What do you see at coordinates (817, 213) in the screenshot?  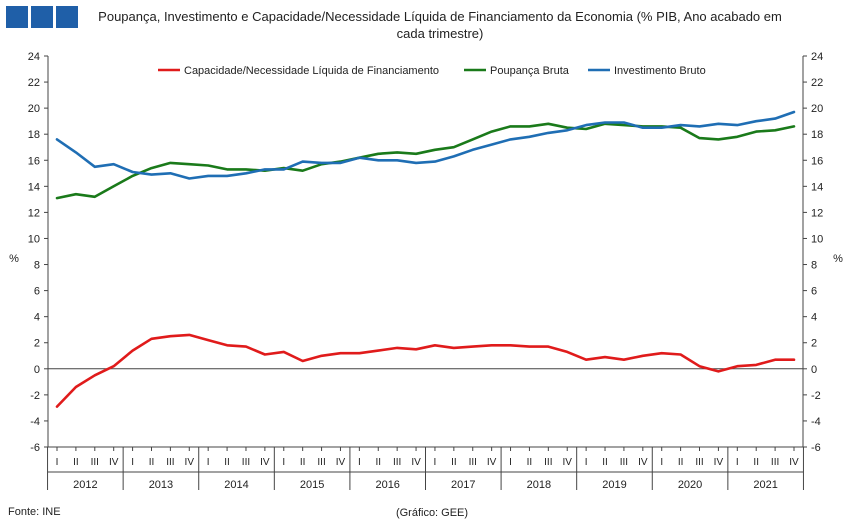 I see `y-tick-label-right: 12` at bounding box center [817, 213].